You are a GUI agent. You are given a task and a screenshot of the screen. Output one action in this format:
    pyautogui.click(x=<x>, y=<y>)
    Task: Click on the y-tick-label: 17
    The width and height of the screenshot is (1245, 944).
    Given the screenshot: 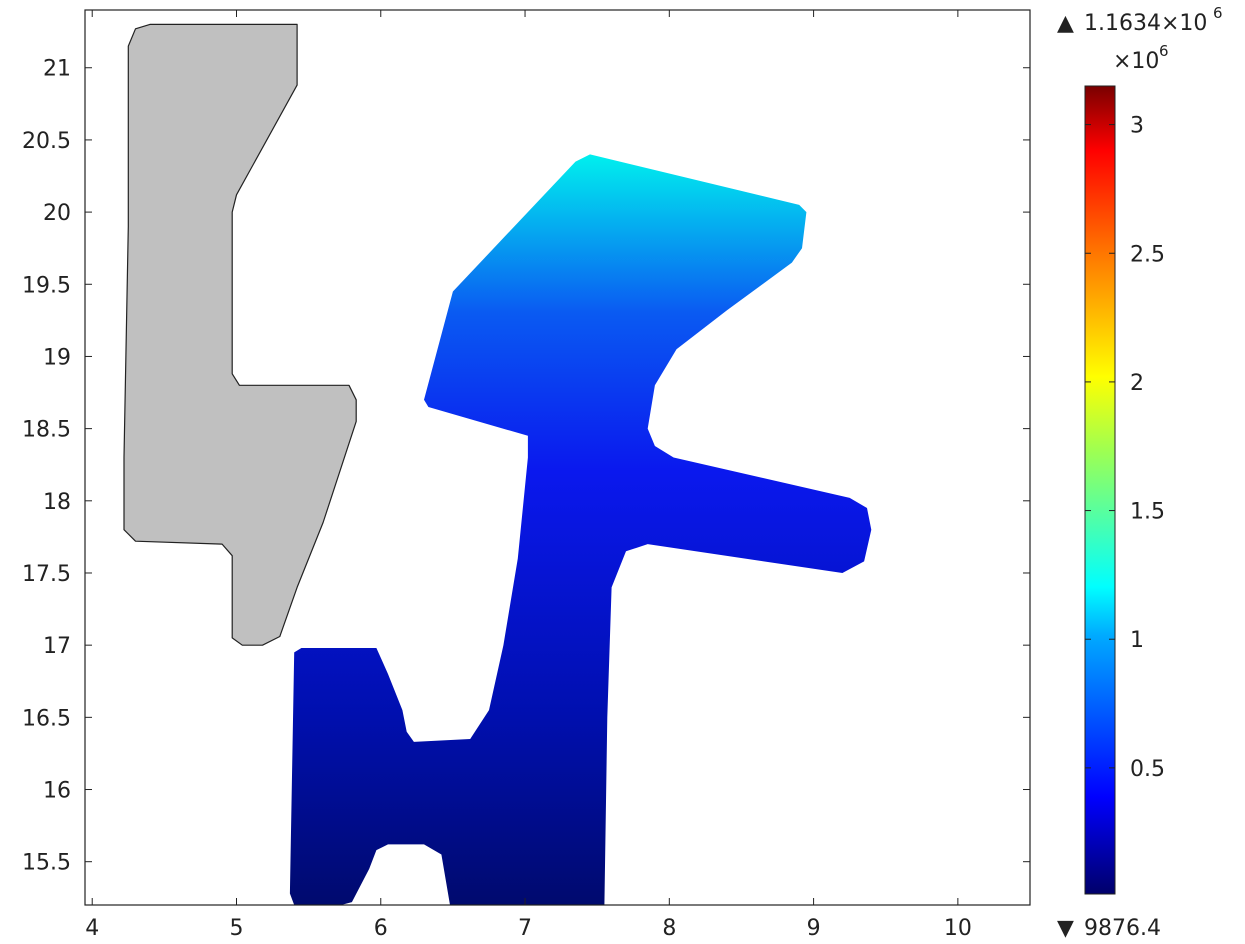 What is the action you would take?
    pyautogui.click(x=57, y=646)
    